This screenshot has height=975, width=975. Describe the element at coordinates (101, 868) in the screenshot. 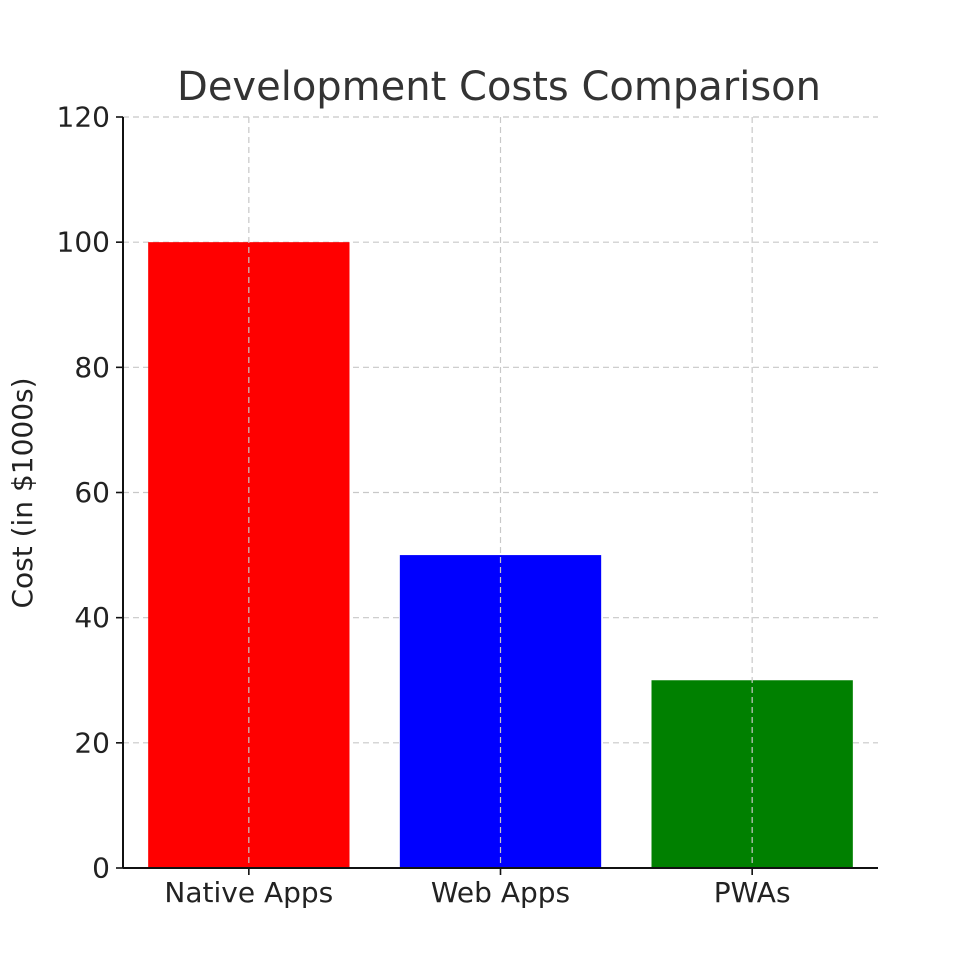

I see `y-tick-label: 0` at that location.